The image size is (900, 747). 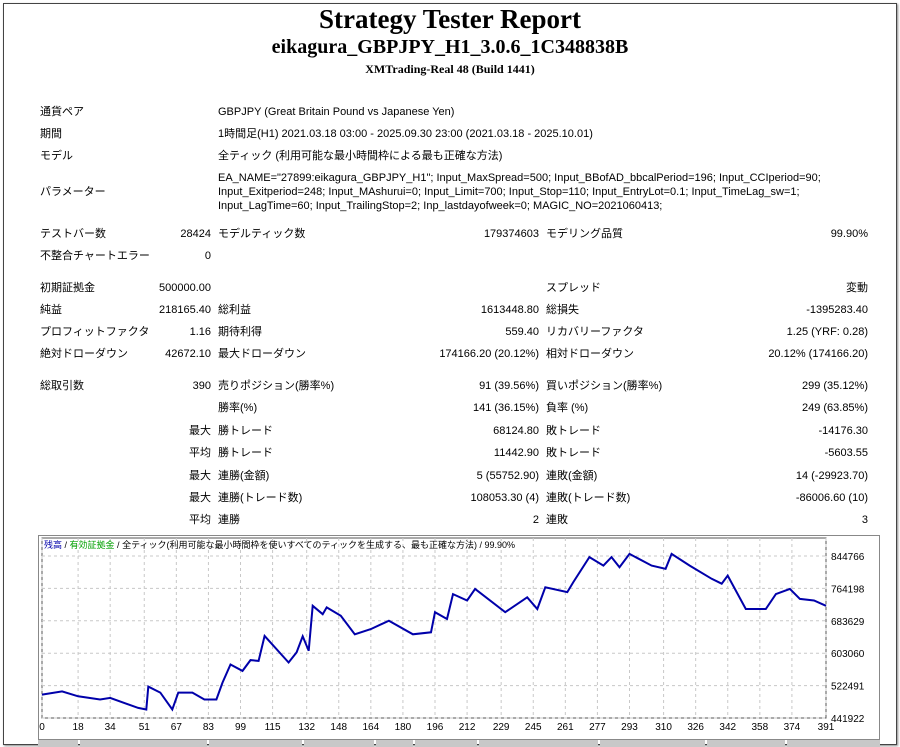 I want to click on stat-value: 99.90%, so click(x=849, y=234).